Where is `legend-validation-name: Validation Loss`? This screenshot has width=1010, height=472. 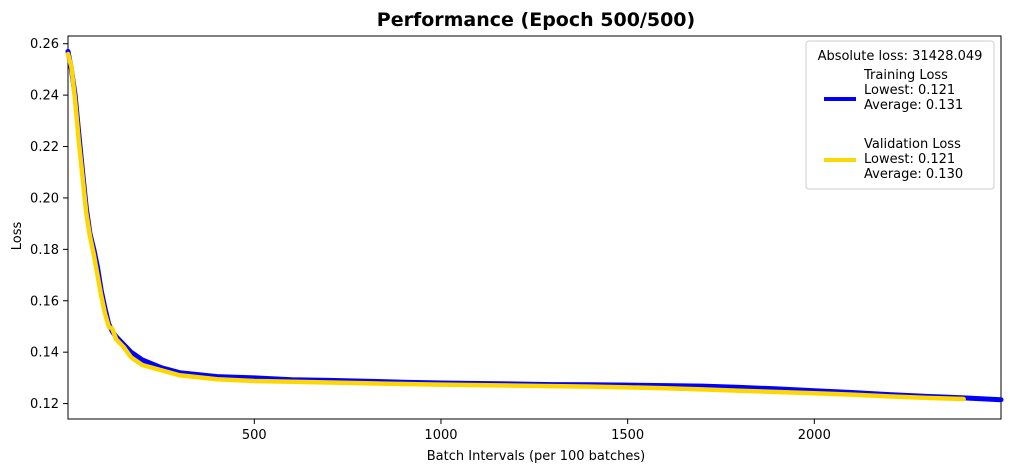 legend-validation-name: Validation Loss is located at coordinates (912, 144).